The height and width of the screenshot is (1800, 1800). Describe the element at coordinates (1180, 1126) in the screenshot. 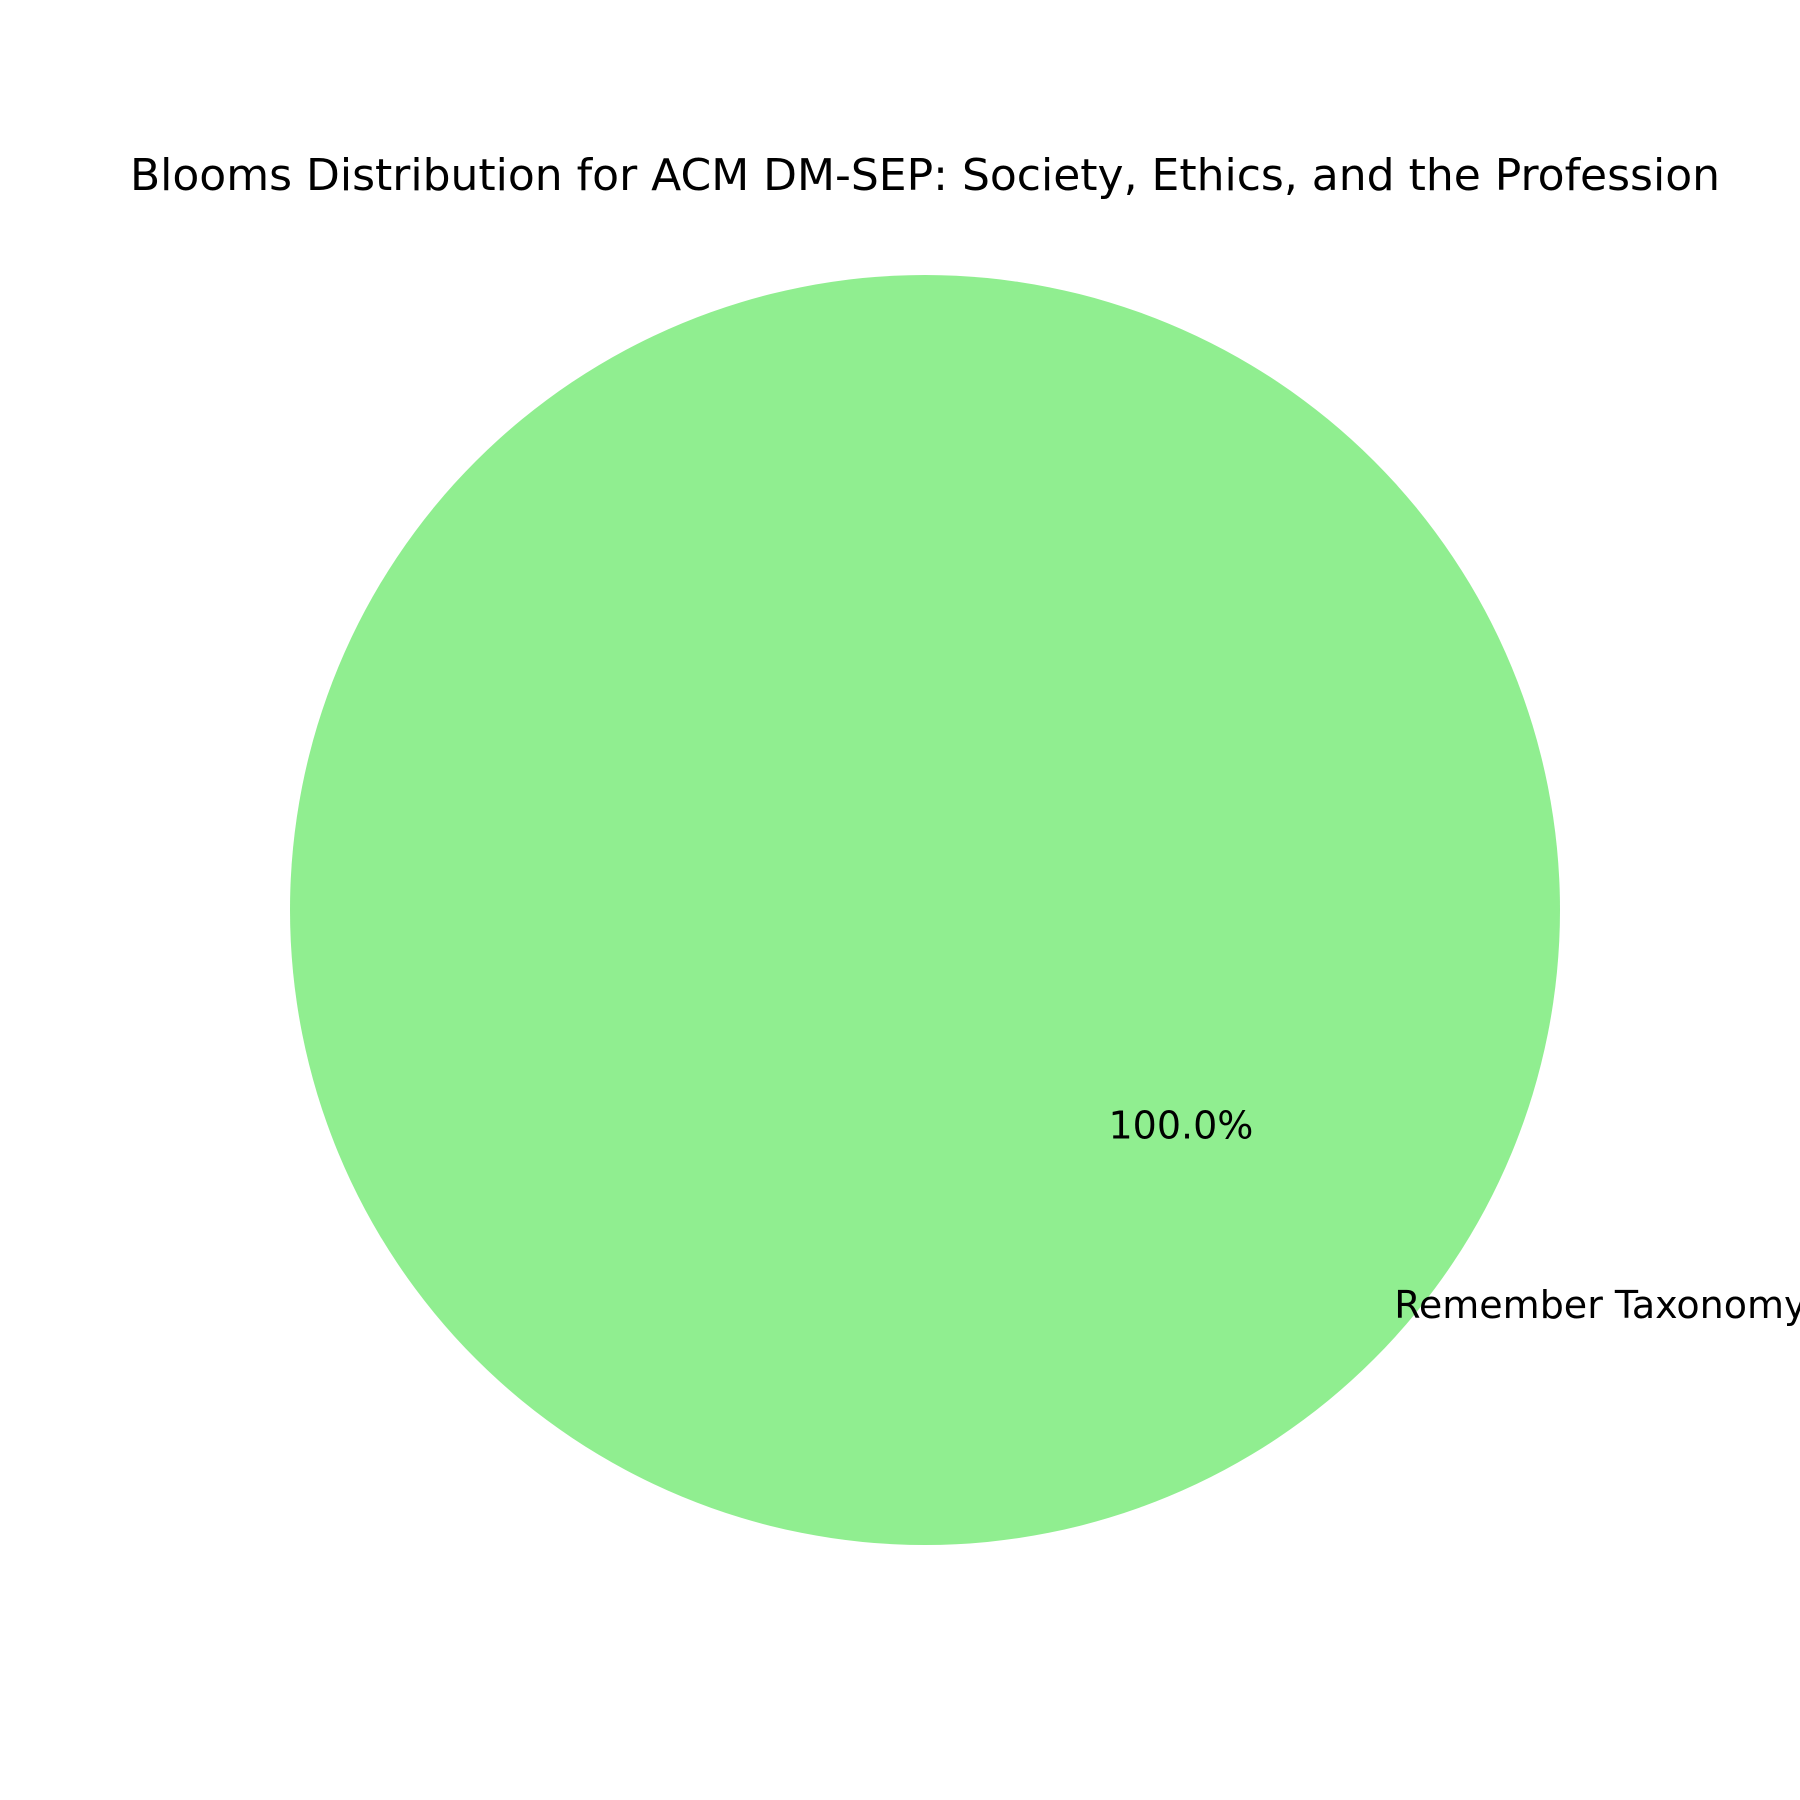

I see `pie-percent-label: 100.0%` at that location.